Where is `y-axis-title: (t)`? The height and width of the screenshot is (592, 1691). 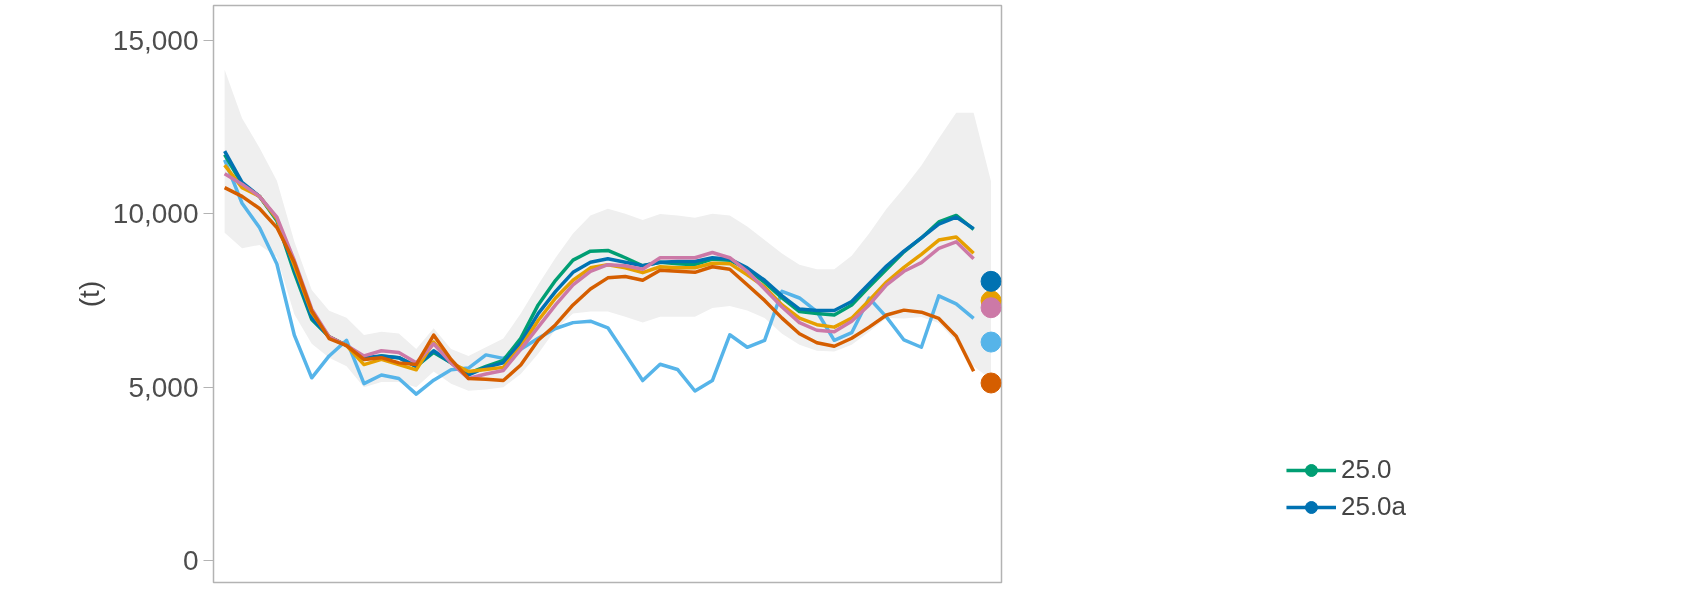
y-axis-title: (t) is located at coordinates (89, 294).